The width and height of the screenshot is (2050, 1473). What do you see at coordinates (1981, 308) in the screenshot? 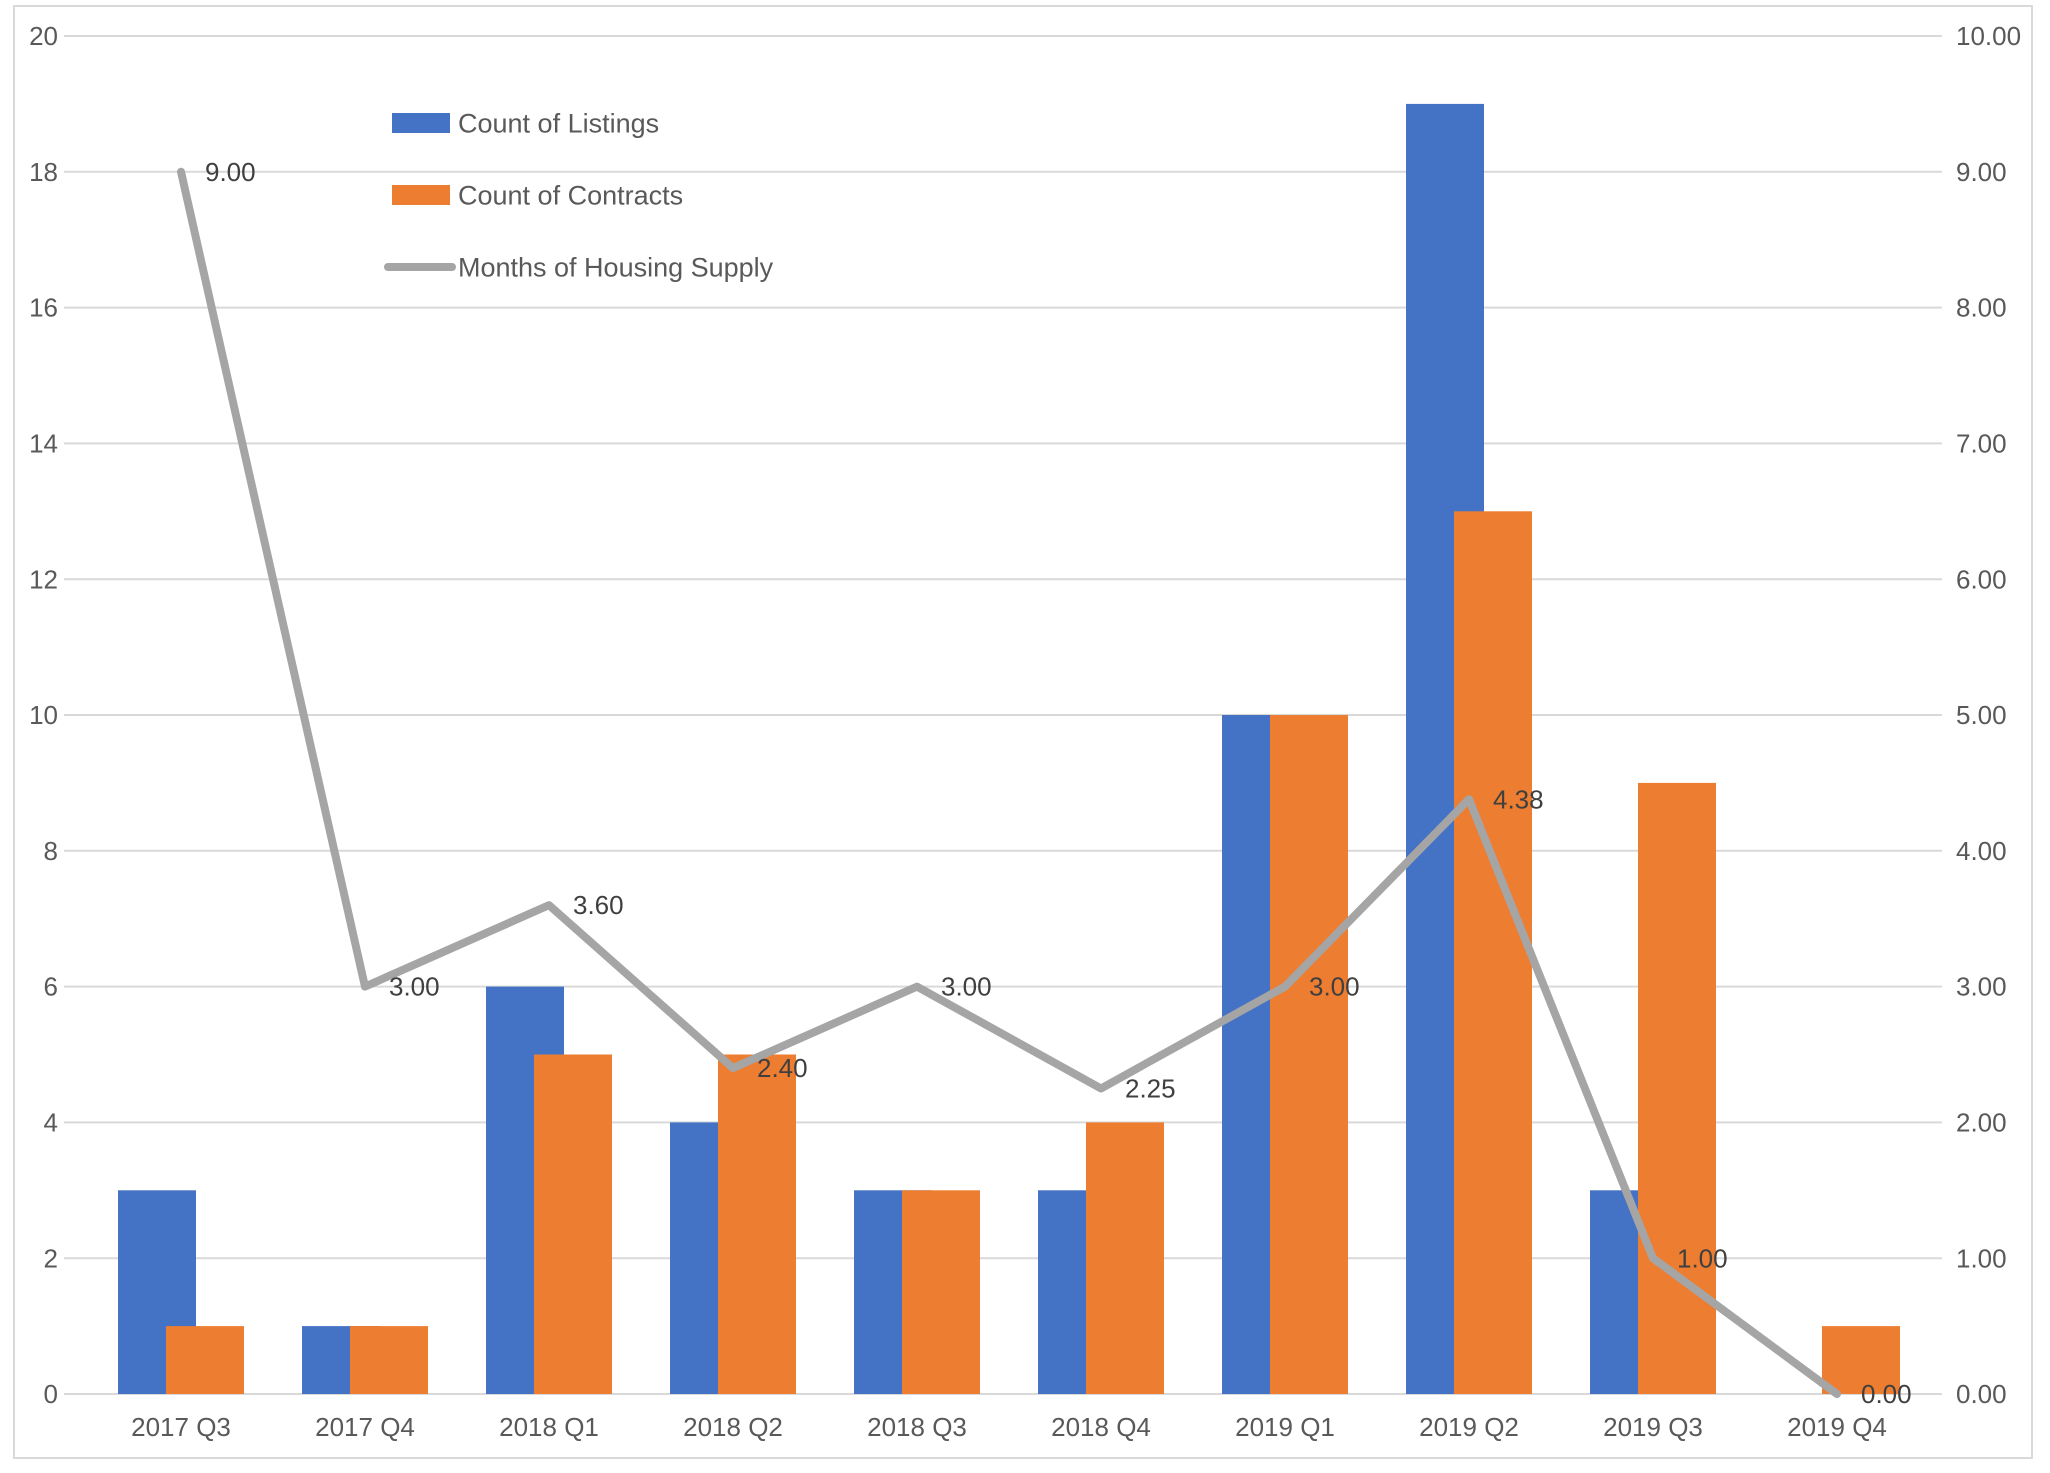
I see `y-axis-tick-right: 8.00` at bounding box center [1981, 308].